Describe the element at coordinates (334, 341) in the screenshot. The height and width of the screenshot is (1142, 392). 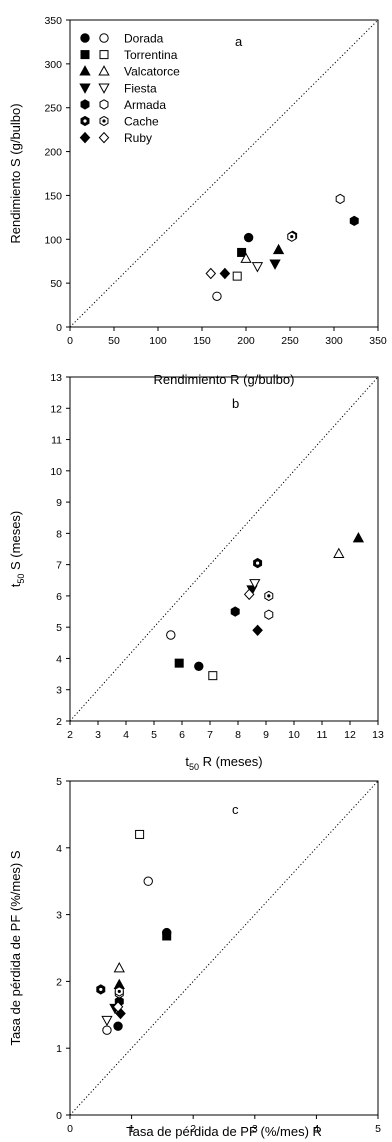
I see `x-tick-label: 300` at that location.